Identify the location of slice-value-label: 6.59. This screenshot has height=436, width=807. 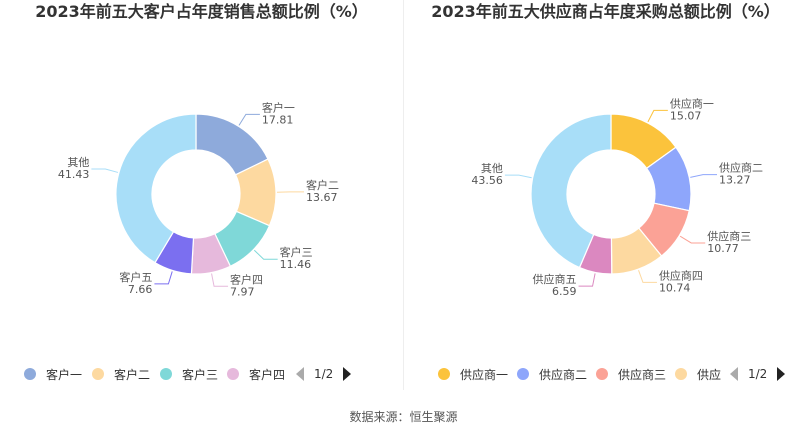
(564, 291).